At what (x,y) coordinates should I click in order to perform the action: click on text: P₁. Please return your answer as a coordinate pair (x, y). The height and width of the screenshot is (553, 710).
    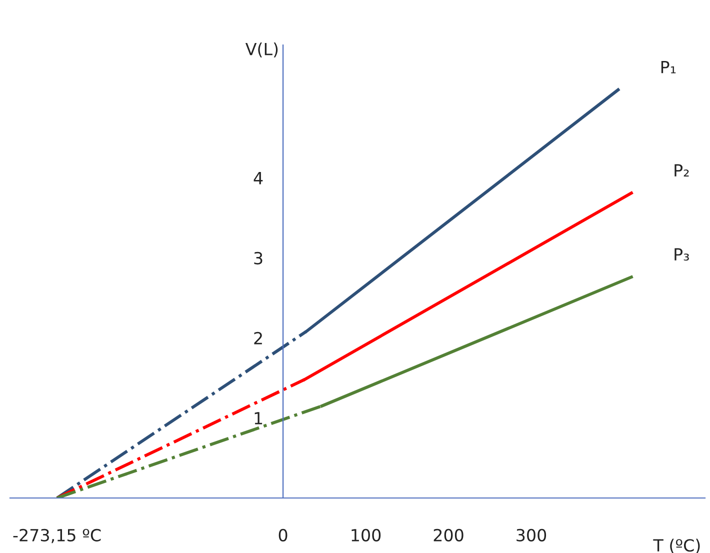
    Looking at the image, I should click on (668, 67).